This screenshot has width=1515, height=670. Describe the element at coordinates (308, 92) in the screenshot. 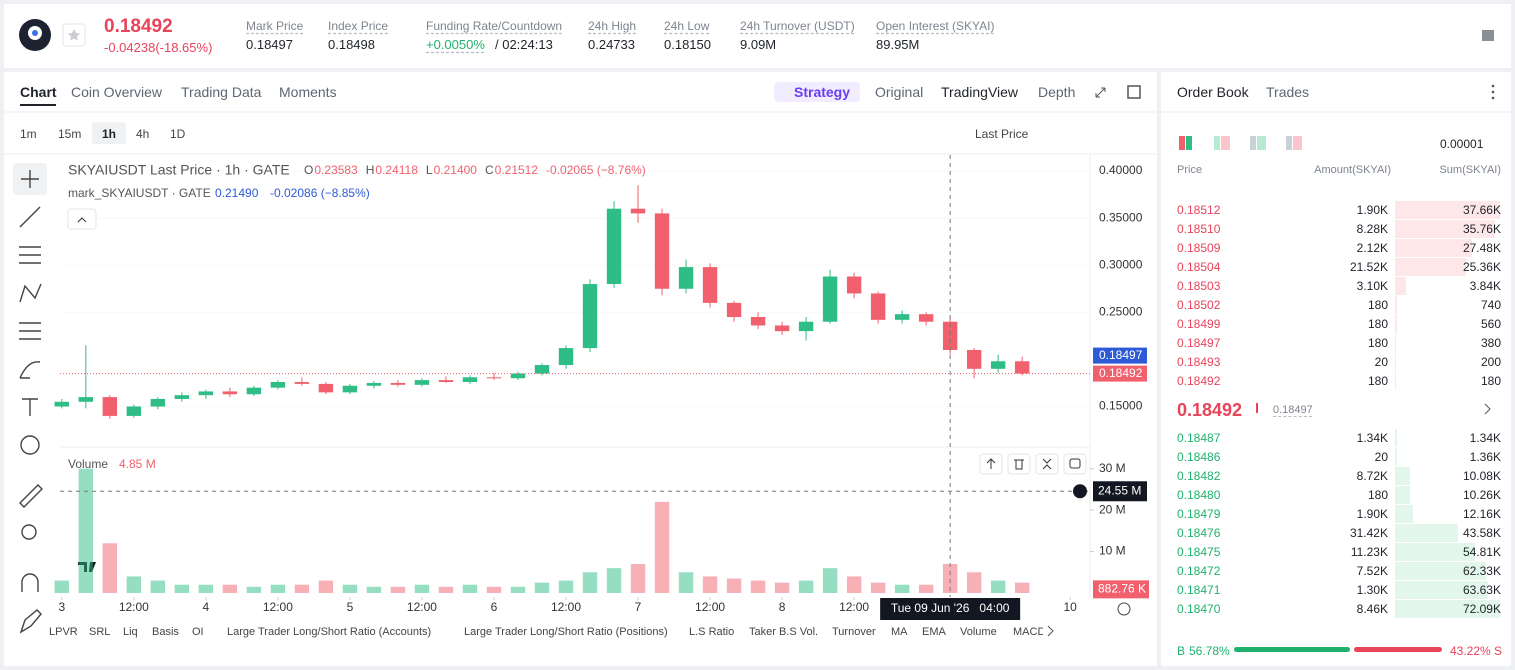

I see `chart-tab: Moments` at that location.